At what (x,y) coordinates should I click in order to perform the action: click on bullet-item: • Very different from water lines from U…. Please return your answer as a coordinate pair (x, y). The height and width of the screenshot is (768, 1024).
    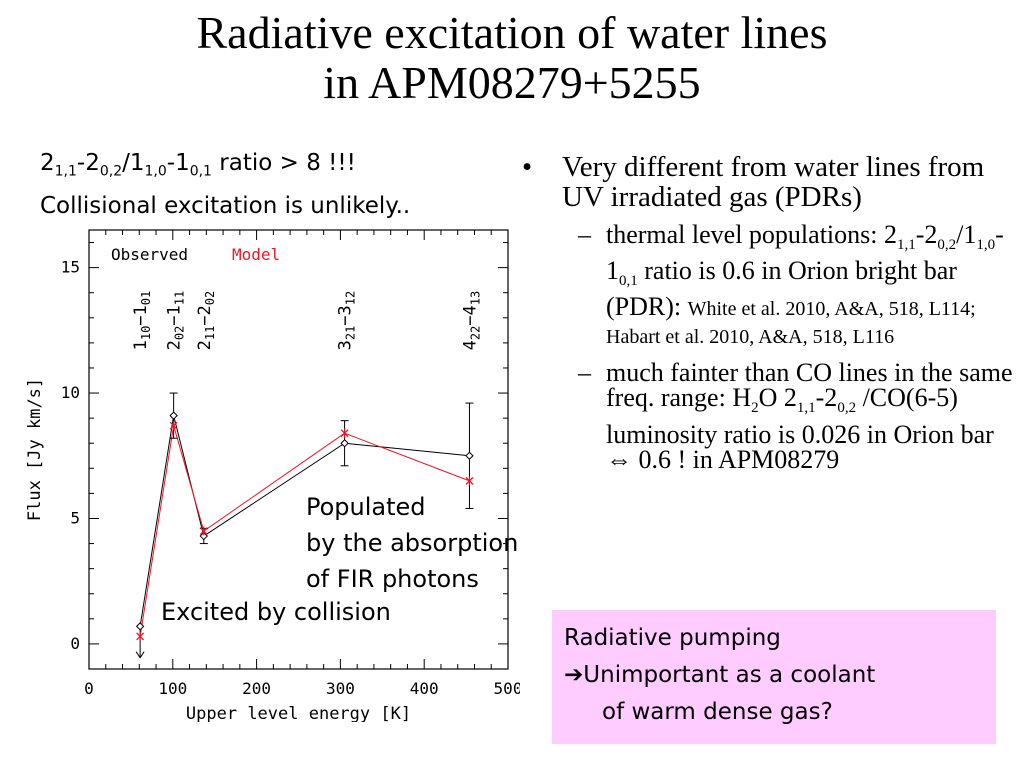
    Looking at the image, I should click on (770, 182).